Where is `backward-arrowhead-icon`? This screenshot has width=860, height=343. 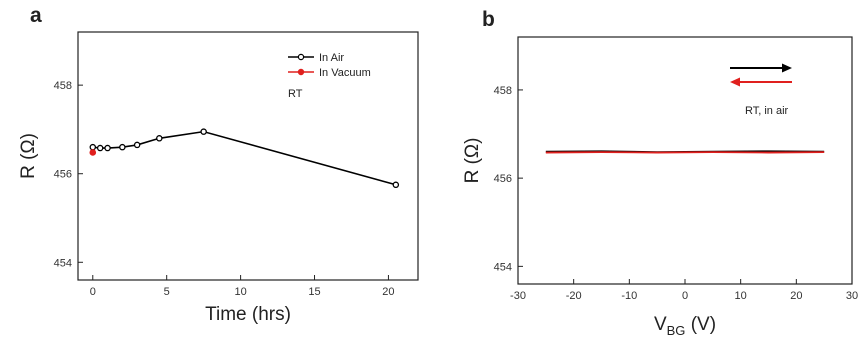
backward-arrowhead-icon is located at coordinates (735, 82).